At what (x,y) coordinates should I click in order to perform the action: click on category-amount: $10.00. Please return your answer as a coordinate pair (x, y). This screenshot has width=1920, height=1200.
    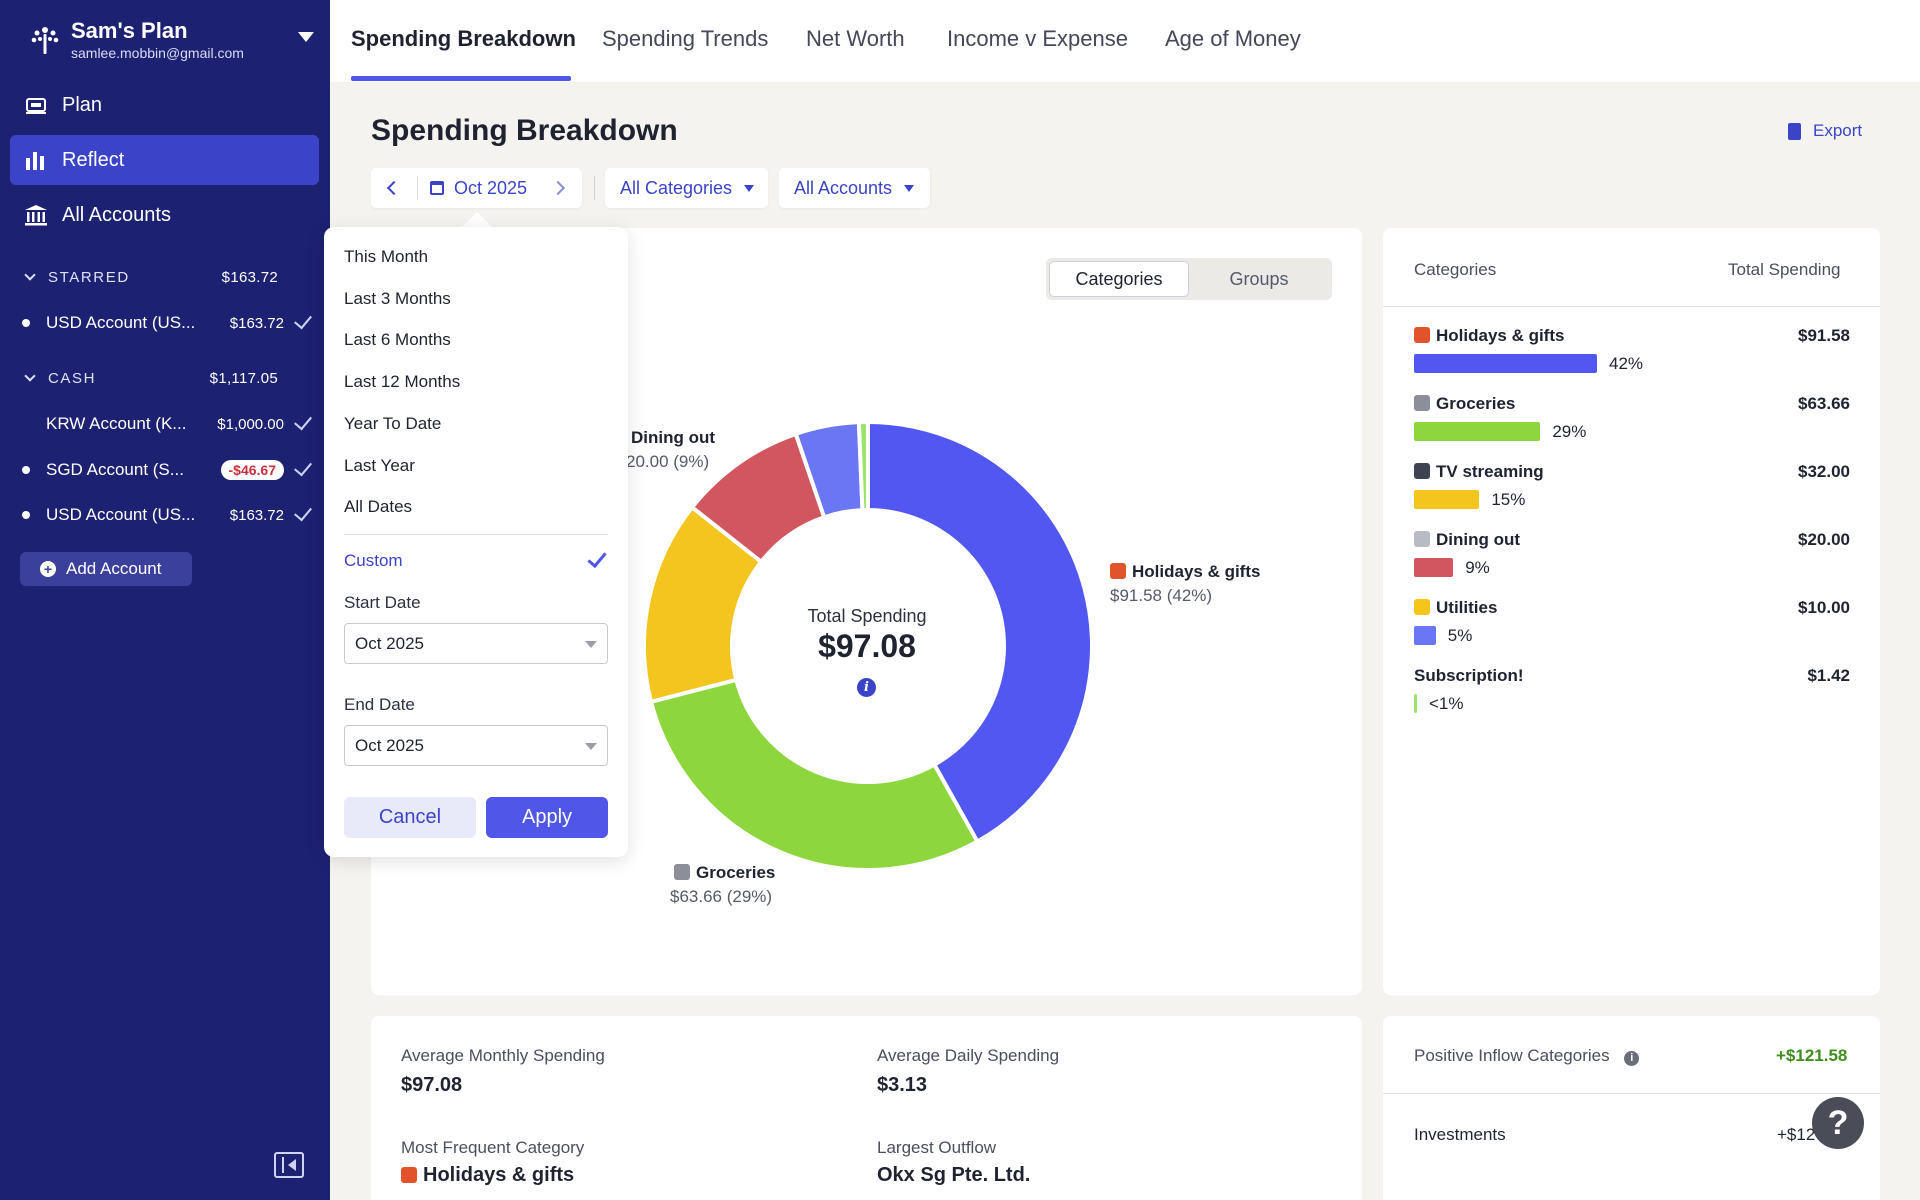
    Looking at the image, I should click on (1824, 607).